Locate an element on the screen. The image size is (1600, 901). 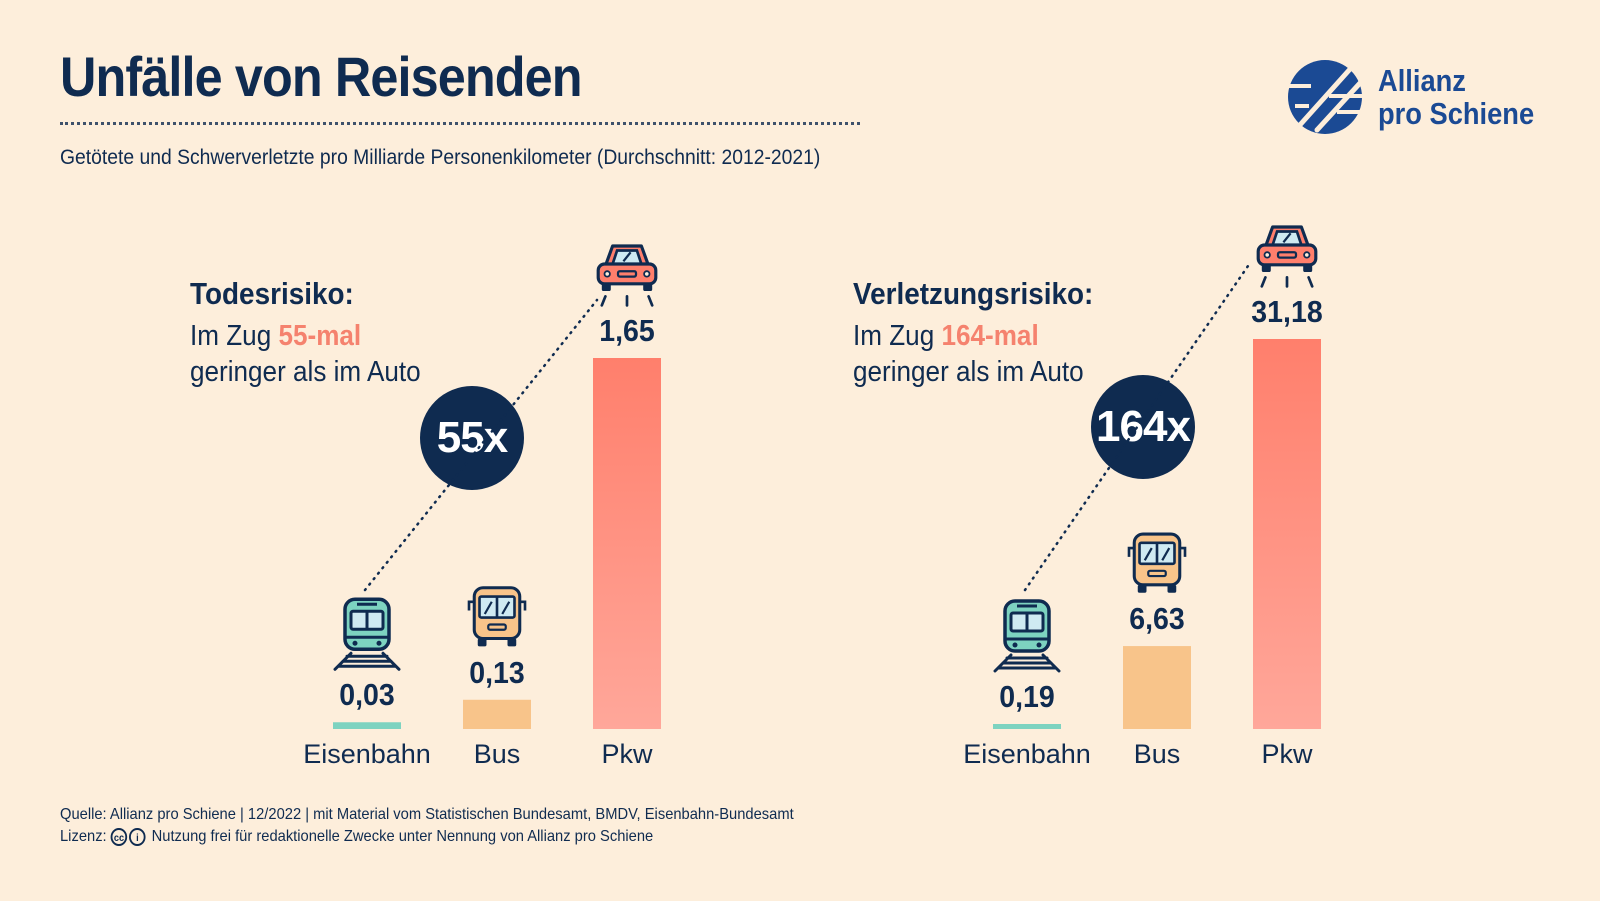
chart-1-bar-eisenbahn is located at coordinates (367, 725).